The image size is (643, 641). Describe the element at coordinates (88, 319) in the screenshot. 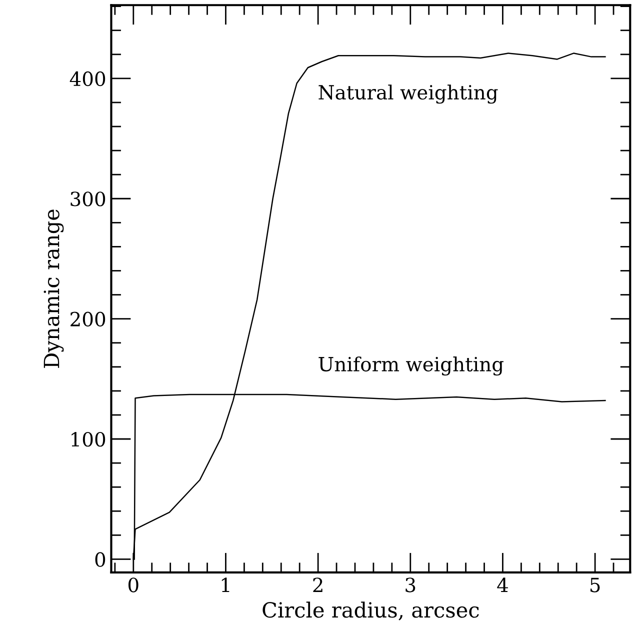

I see `y-tick-label: 200` at that location.